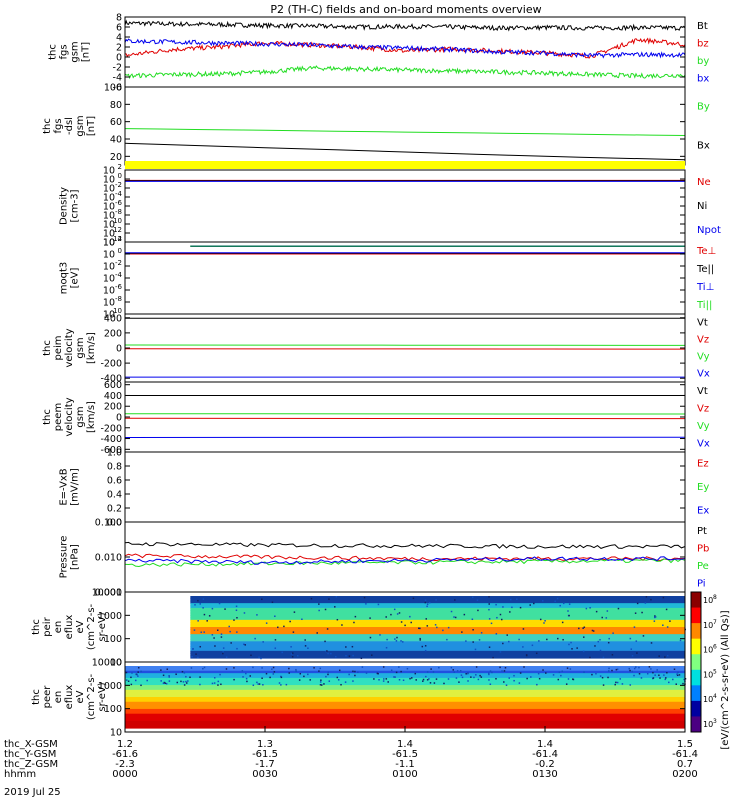 The width and height of the screenshot is (750, 800). What do you see at coordinates (111, 379) in the screenshot?
I see `y-tick-label: -400` at bounding box center [111, 379].